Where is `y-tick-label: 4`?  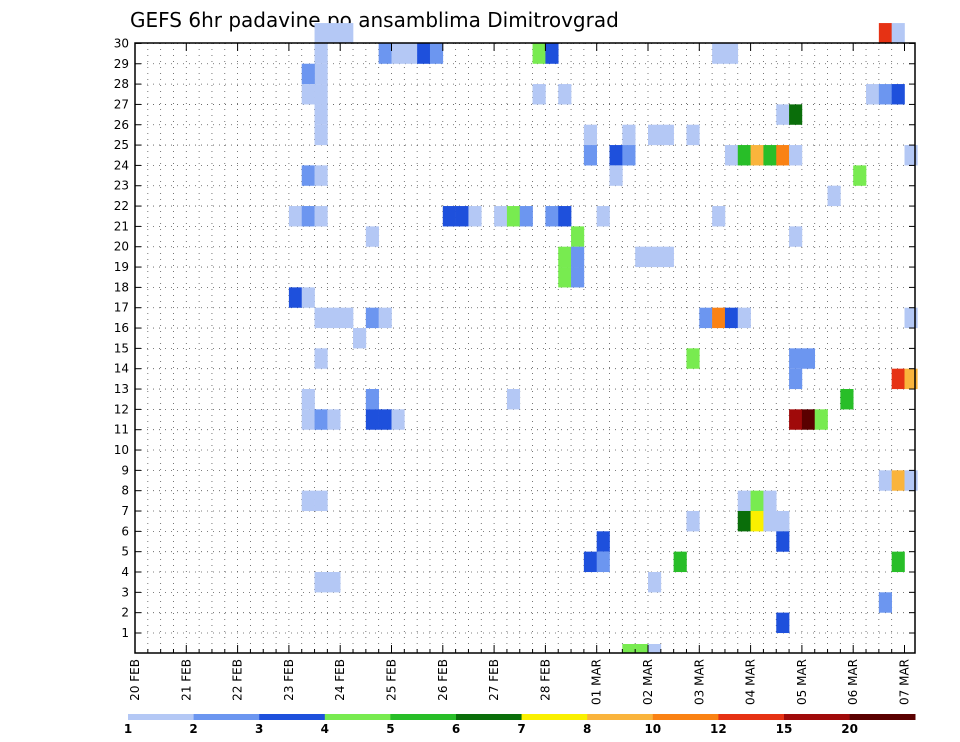
y-tick-label: 4 is located at coordinates (125, 572).